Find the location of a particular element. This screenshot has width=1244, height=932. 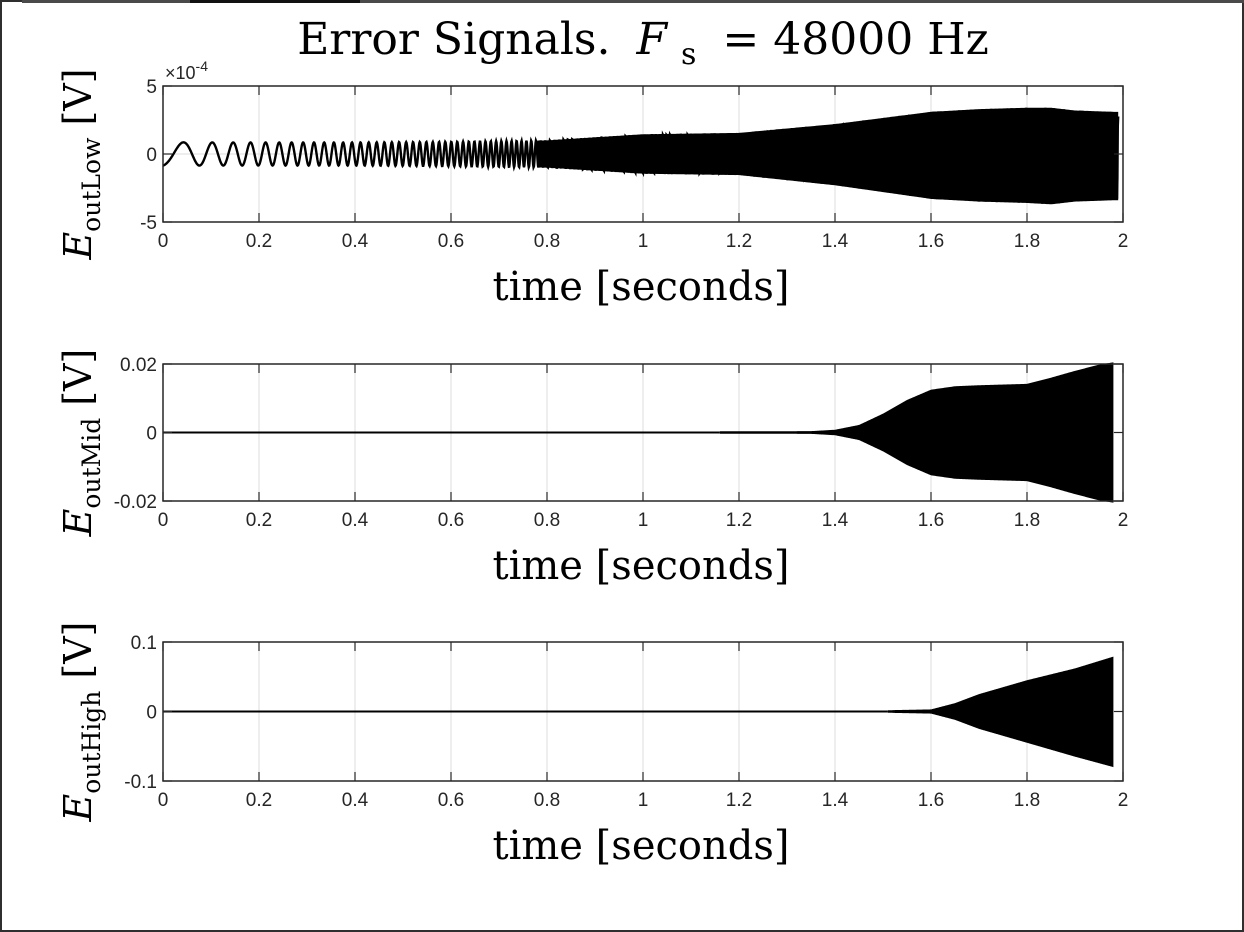

y-tick-label: 0.02 is located at coordinates (138, 365).